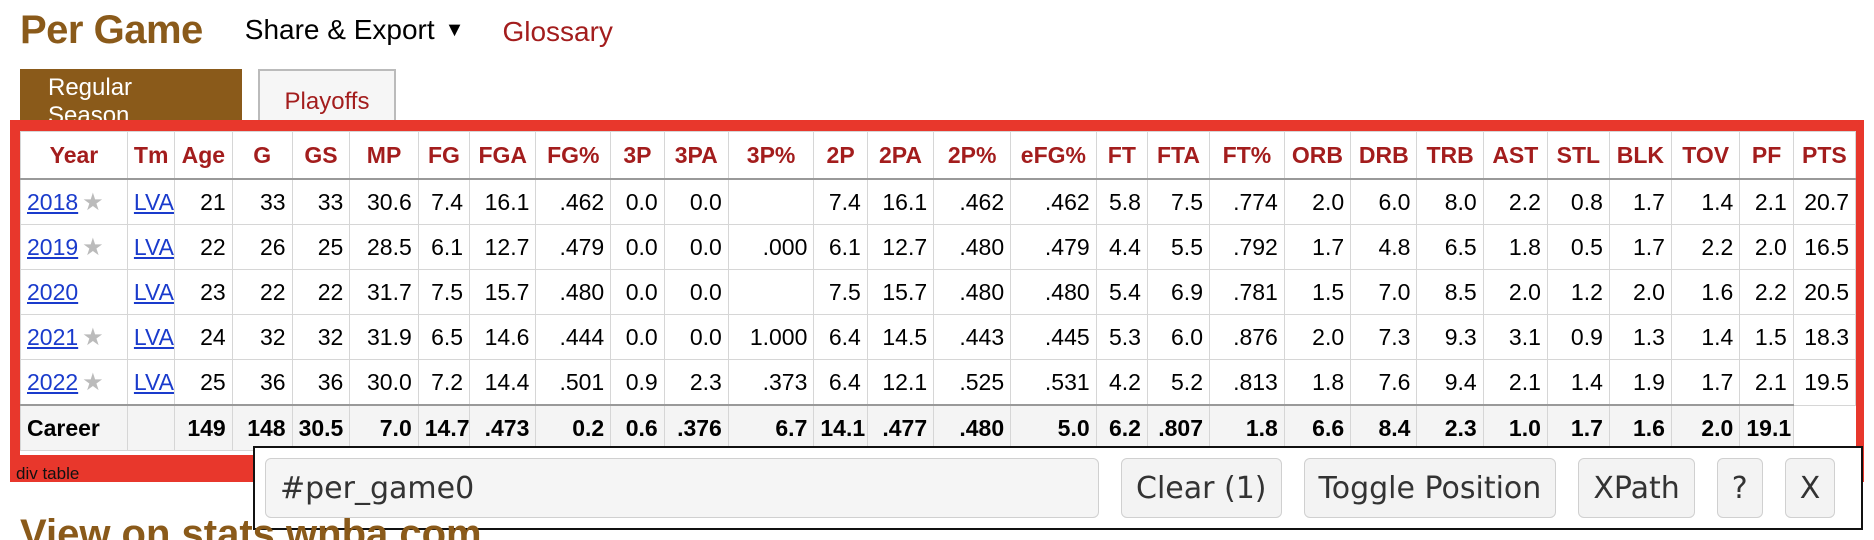 The height and width of the screenshot is (540, 1874). I want to click on column-header-fg: FG, so click(444, 155).